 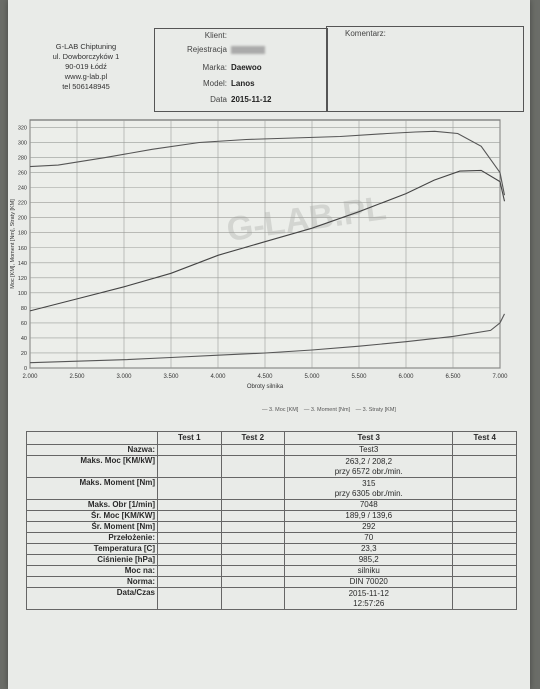 I want to click on results-row-value: 2015-11-12 12:57:26, so click(x=368, y=598).